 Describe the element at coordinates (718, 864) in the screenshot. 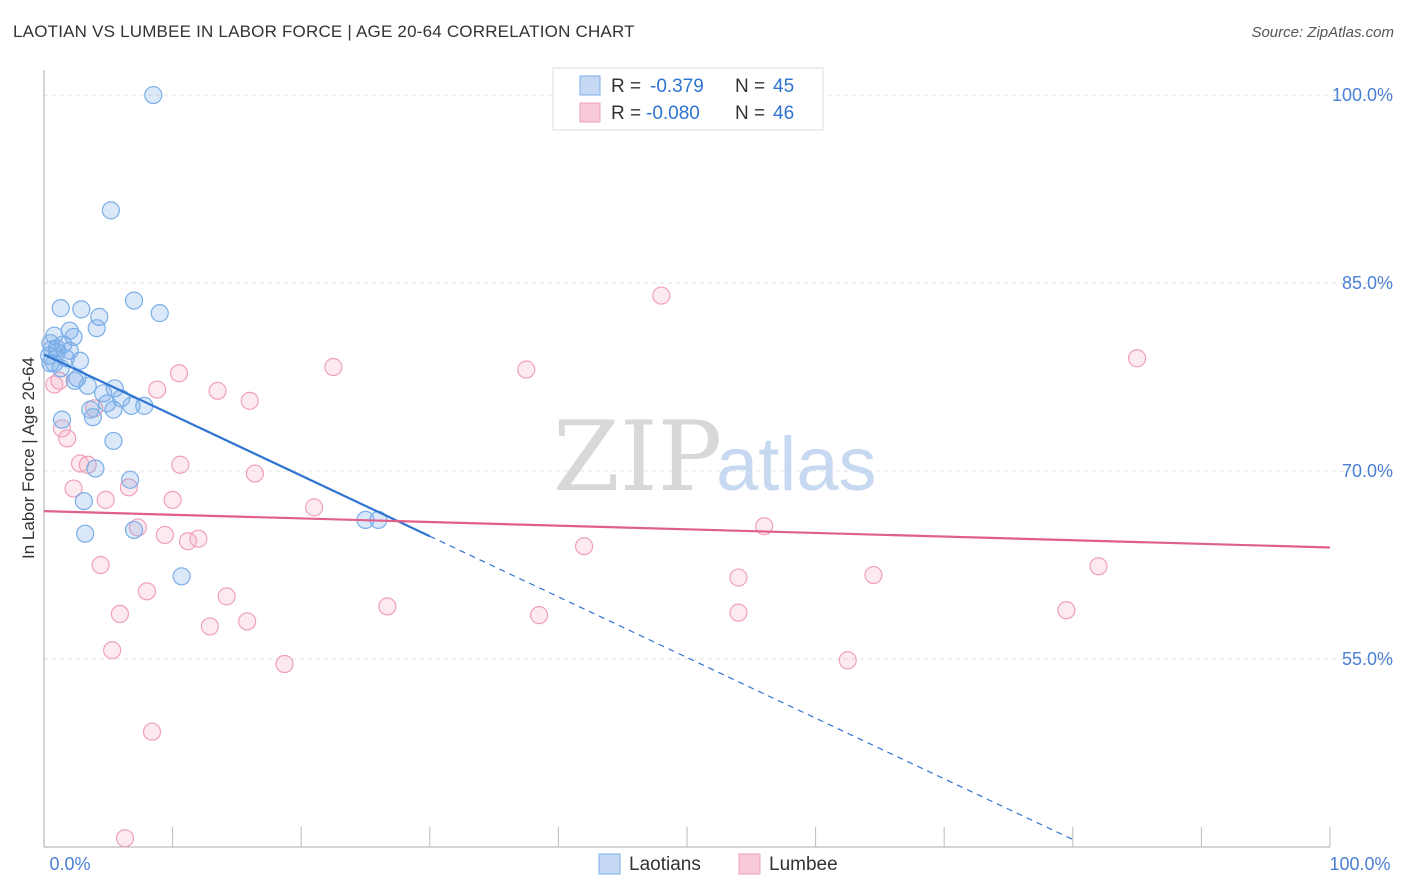

I see `series-legend: Laotians Lumbee` at that location.